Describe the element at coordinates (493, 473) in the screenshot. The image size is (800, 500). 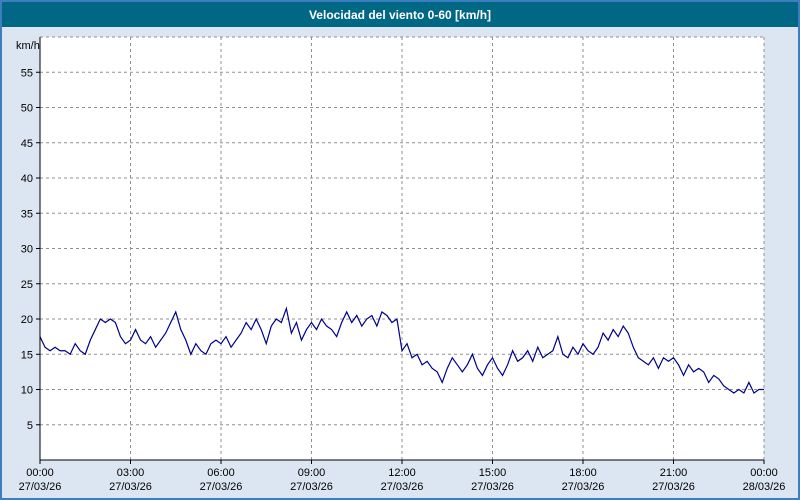
I see `x-tick-label: 15:00` at that location.